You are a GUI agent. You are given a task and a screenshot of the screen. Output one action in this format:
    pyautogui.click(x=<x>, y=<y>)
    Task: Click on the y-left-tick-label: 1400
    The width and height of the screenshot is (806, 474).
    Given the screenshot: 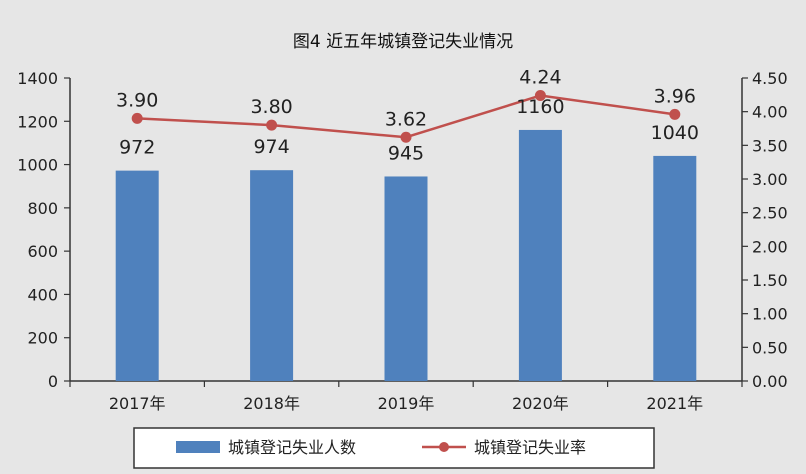 What is the action you would take?
    pyautogui.click(x=37, y=78)
    